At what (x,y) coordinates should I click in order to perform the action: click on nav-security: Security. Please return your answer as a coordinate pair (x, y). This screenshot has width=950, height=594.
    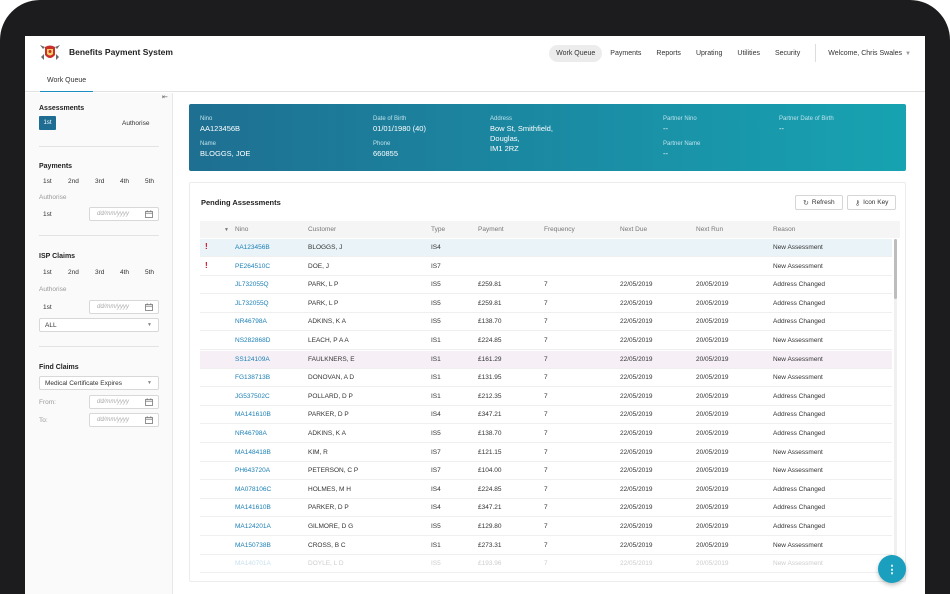
    Looking at the image, I should click on (787, 53).